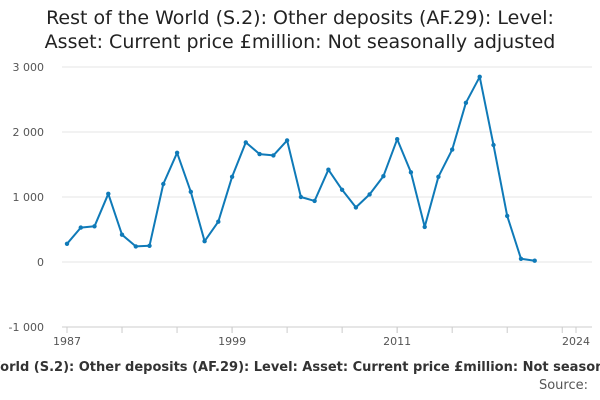  What do you see at coordinates (563, 385) in the screenshot?
I see `source-label: Source:` at bounding box center [563, 385].